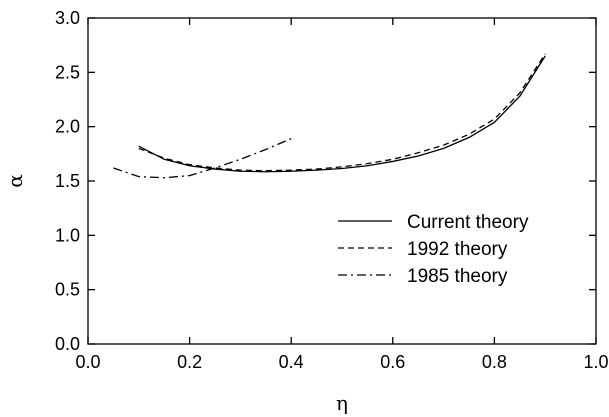 The image size is (609, 417). I want to click on legend-entry-2: 1985 theory, so click(457, 276).